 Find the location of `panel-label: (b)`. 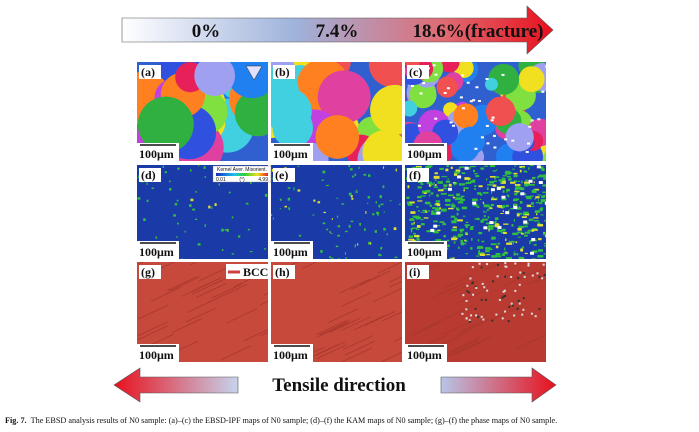

panel-label: (b) is located at coordinates (282, 72).